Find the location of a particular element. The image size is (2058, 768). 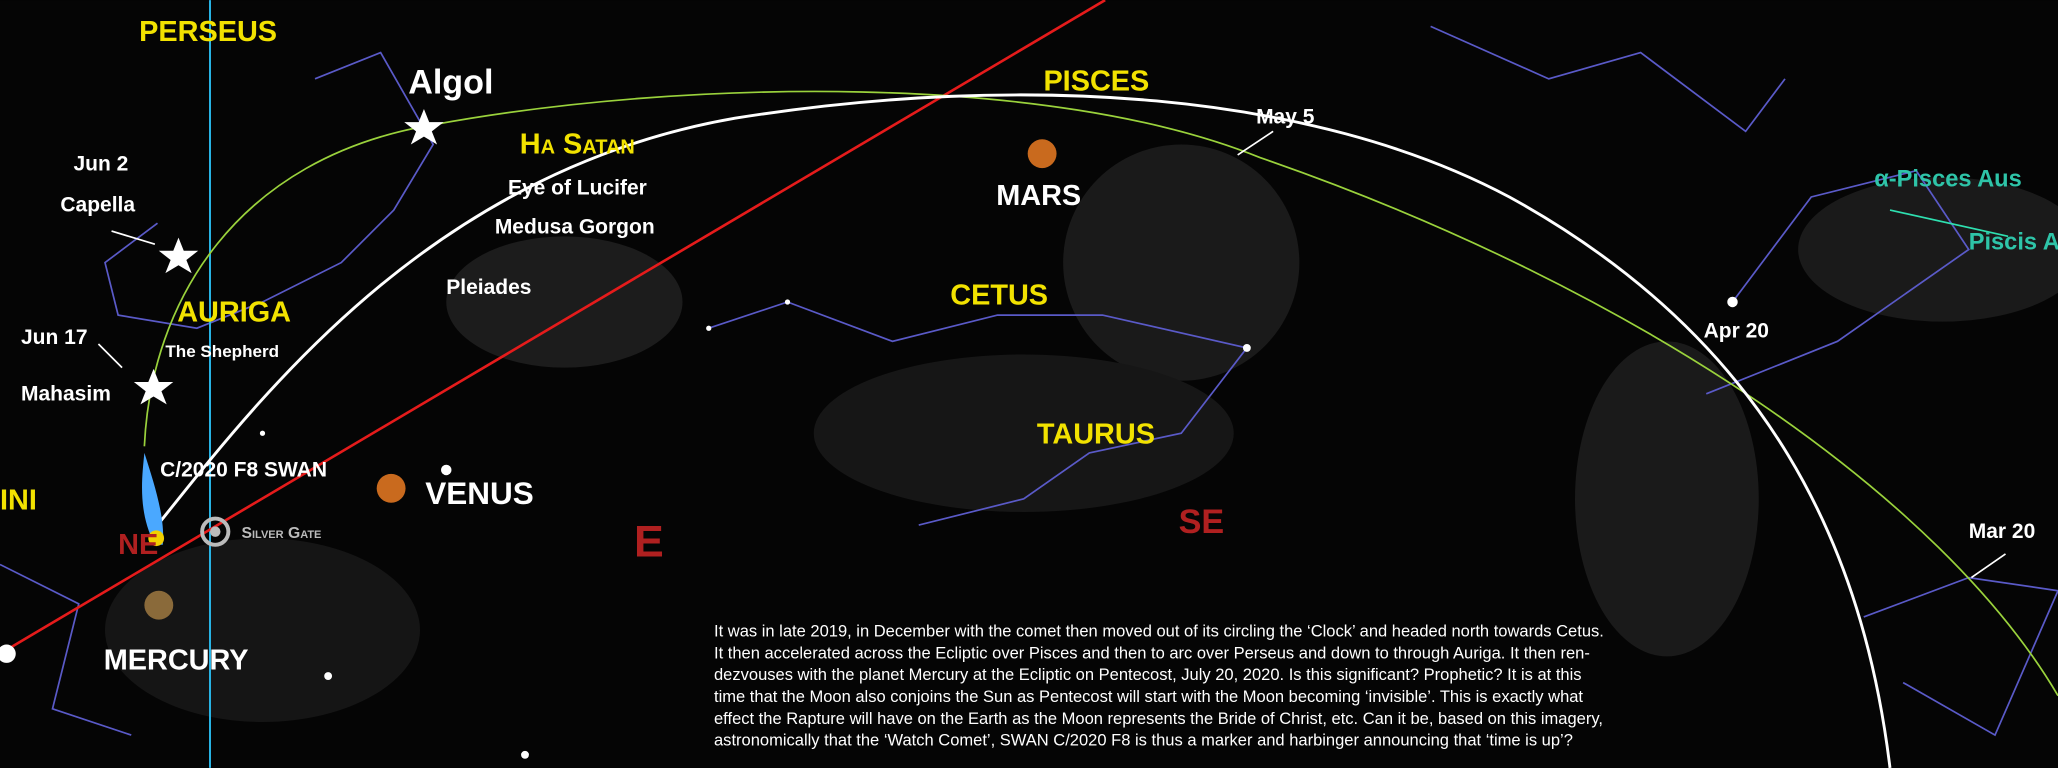

label: May 5 is located at coordinates (1285, 116).